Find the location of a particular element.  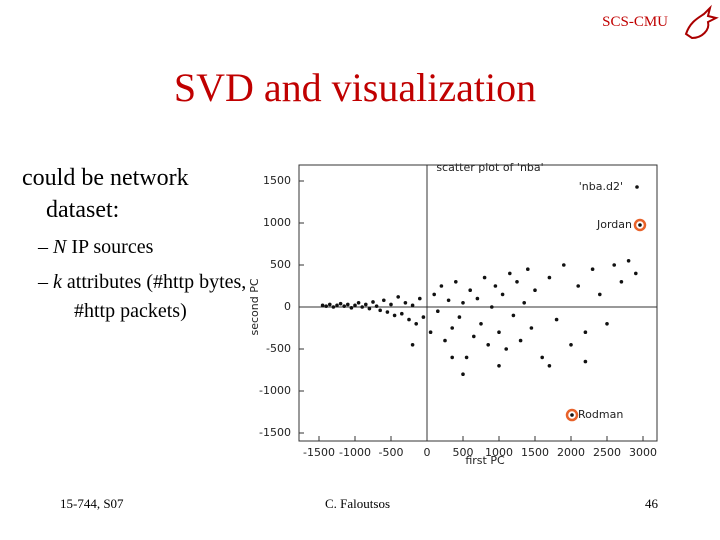

annotation: Jordan is located at coordinates (614, 224).